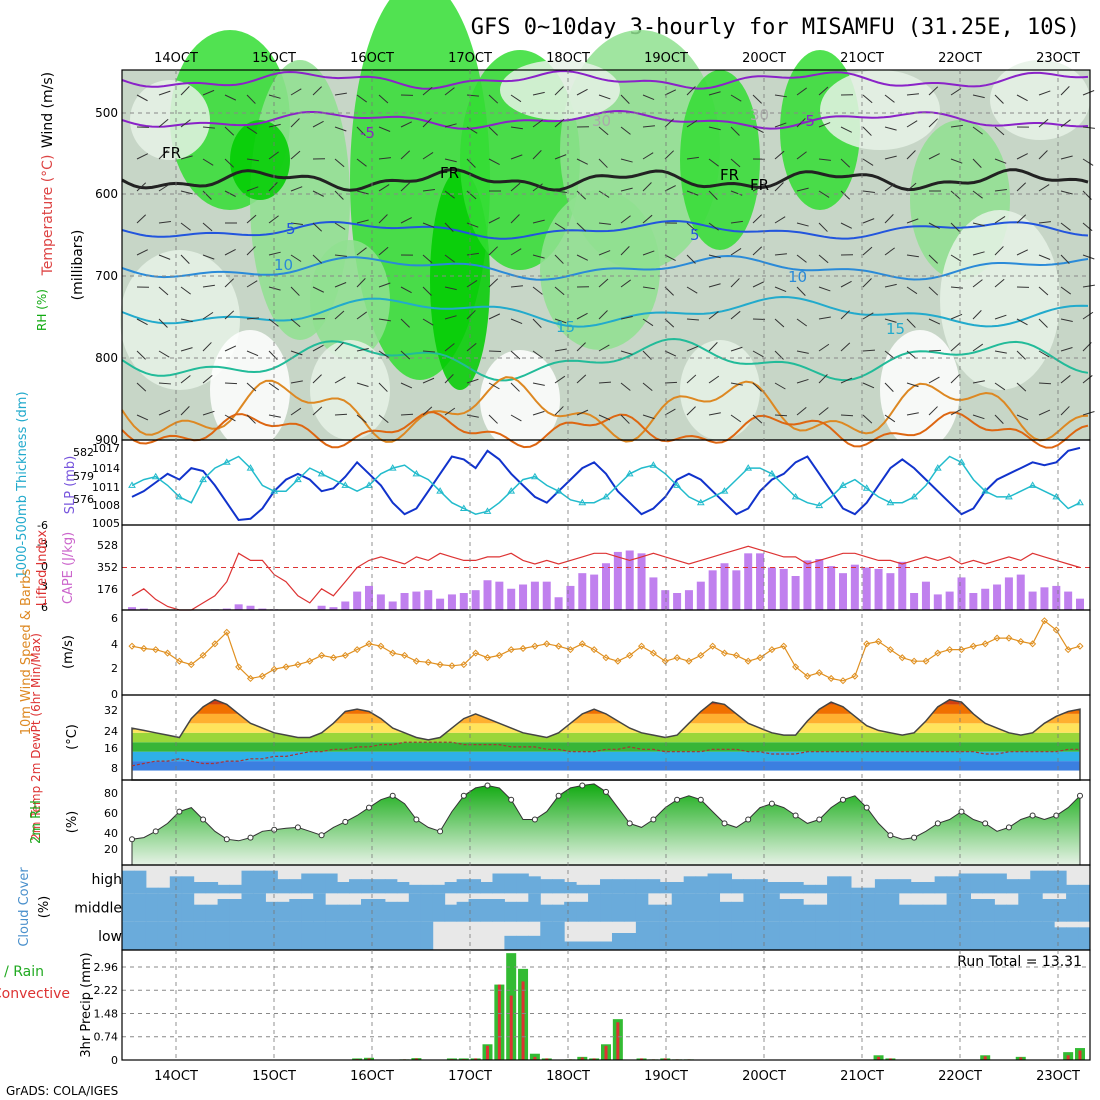 This screenshot has width=1100, height=1100. What do you see at coordinates (44, 907) in the screenshot?
I see `cloud-units: (%)` at bounding box center [44, 907].